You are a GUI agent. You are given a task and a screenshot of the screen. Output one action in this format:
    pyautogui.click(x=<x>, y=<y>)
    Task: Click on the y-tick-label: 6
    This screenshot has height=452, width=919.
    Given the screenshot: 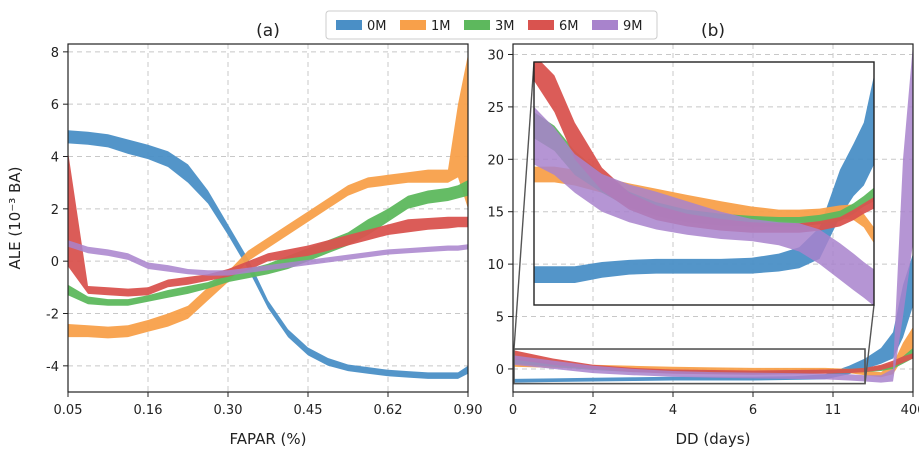 What is the action you would take?
    pyautogui.click(x=55, y=105)
    